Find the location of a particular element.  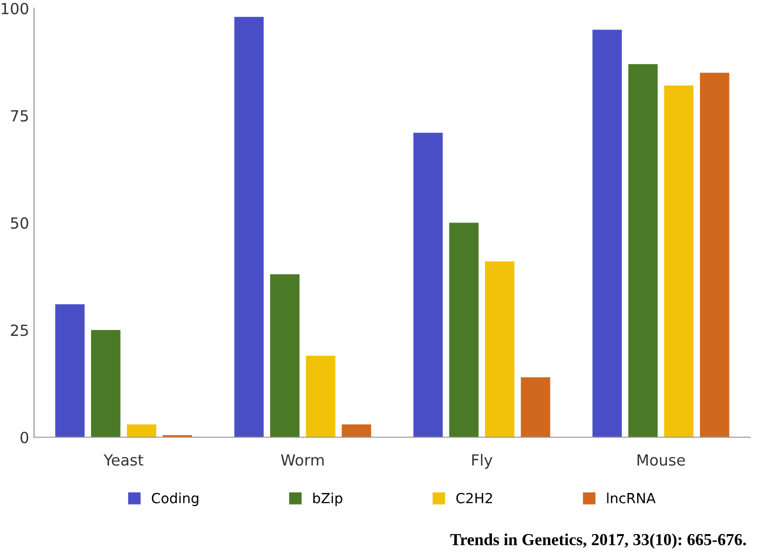

text: Trends in Genetics, 2017, 33(10): 665-676. is located at coordinates (598, 541).